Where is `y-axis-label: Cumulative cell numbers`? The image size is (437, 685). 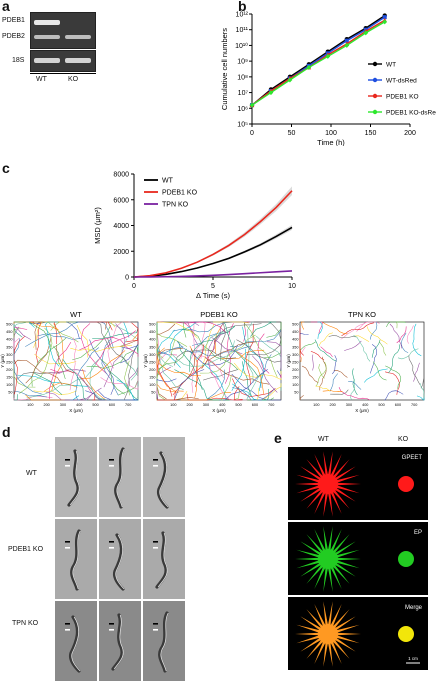
y-axis-label: Cumulative cell numbers is located at coordinates (224, 69).